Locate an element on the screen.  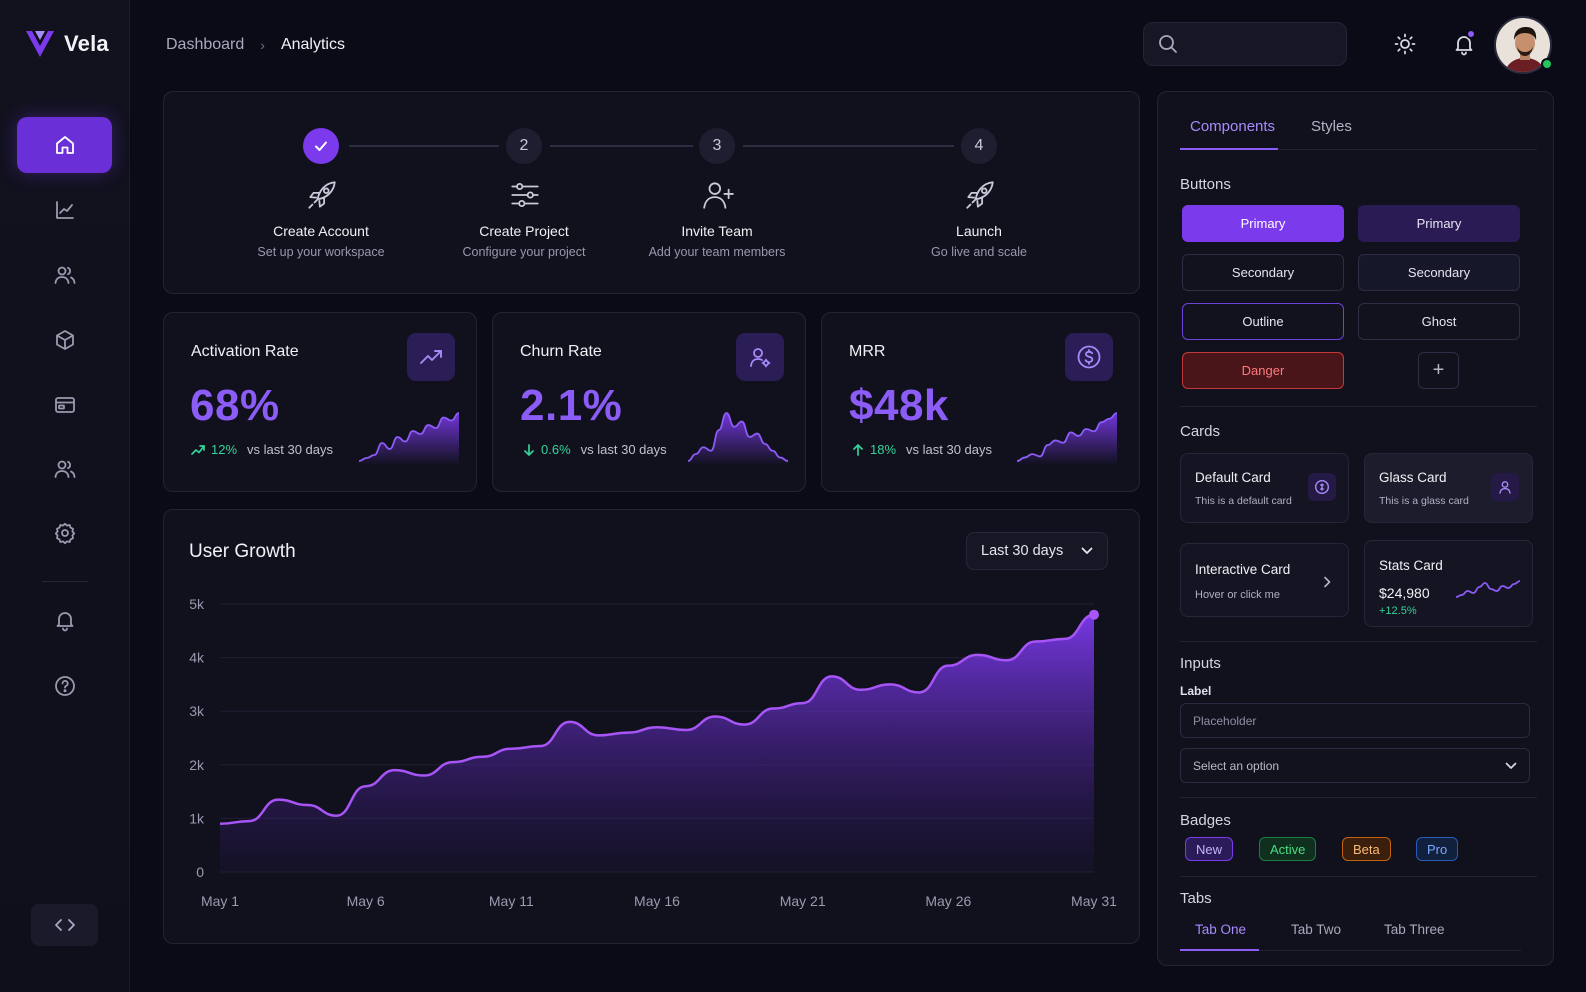
date-range-value: Last 30 days is located at coordinates (1022, 551).